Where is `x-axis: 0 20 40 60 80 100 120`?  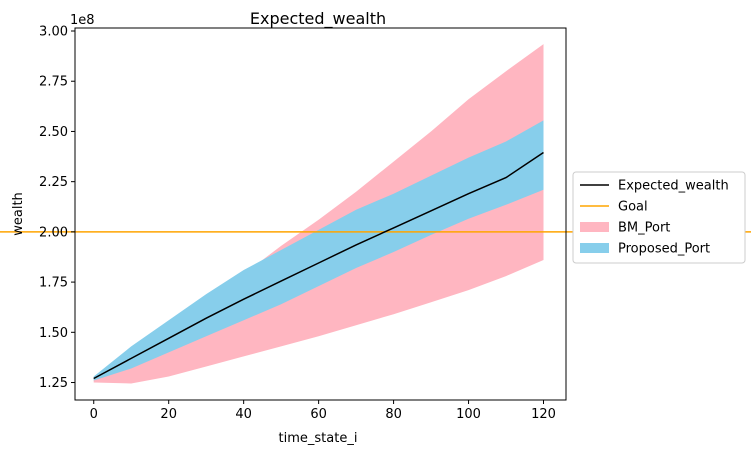 x-axis: 0 20 40 60 80 100 120 is located at coordinates (323, 411).